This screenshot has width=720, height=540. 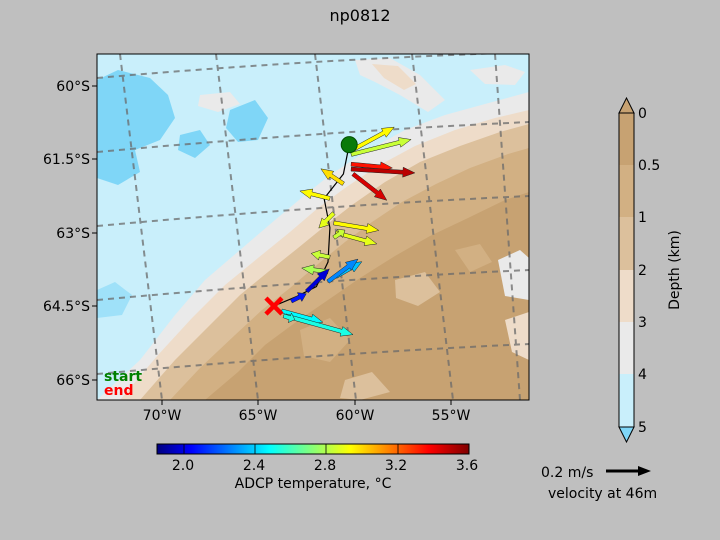 I want to click on east-pale-patch, so click(x=513, y=275).